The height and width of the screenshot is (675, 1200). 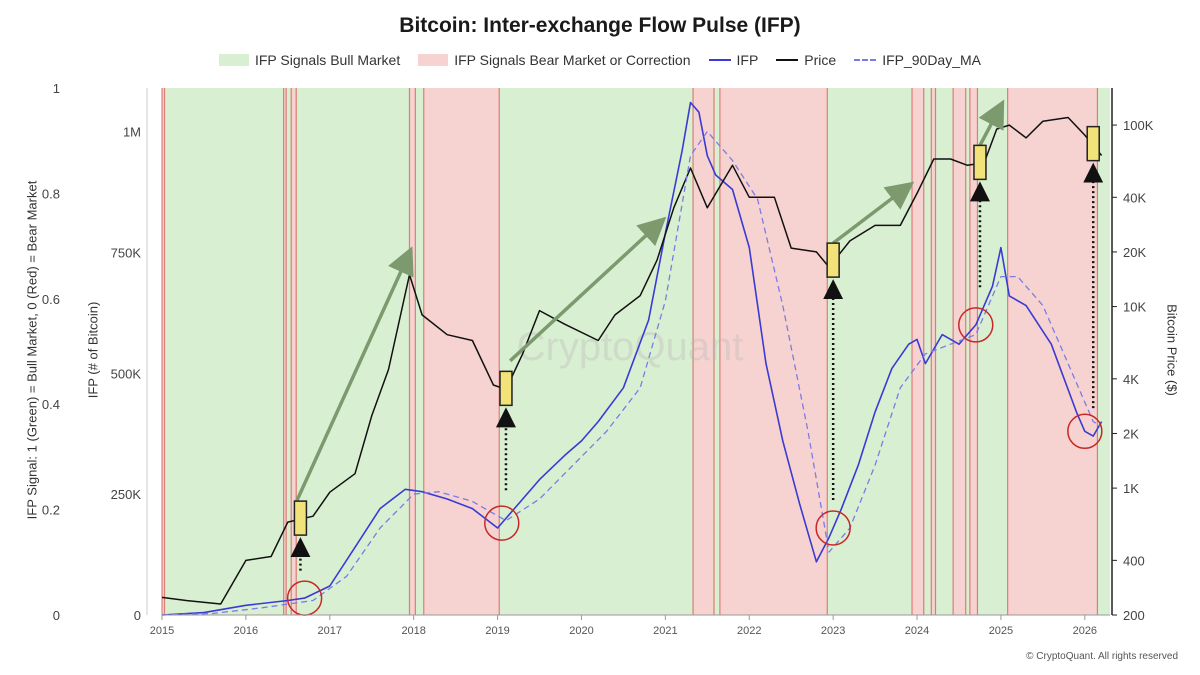 I want to click on price-tick-label: 20K, so click(x=1134, y=252).